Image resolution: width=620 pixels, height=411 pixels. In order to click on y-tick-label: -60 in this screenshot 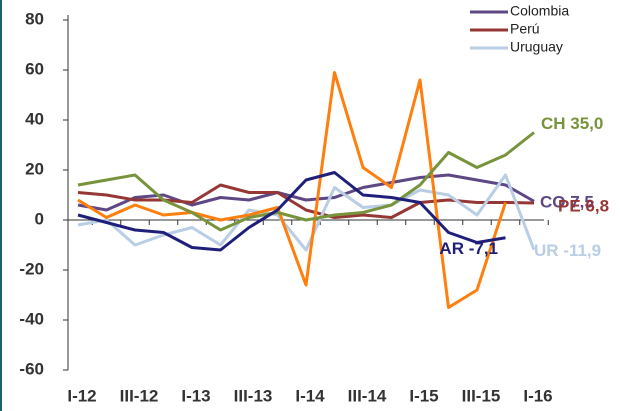, I will do `click(31, 368)`.